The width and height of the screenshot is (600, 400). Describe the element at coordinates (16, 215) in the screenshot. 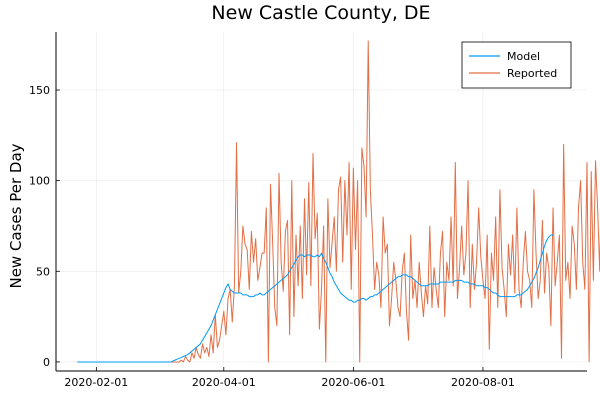

I see `y-axis-label: New Cases Per Day` at that location.